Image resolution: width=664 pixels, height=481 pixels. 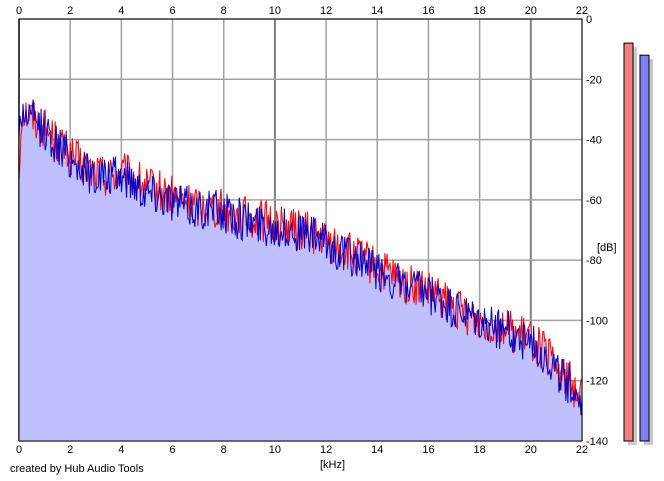 What do you see at coordinates (224, 11) in the screenshot?
I see `x-tick-label-top: 8` at bounding box center [224, 11].